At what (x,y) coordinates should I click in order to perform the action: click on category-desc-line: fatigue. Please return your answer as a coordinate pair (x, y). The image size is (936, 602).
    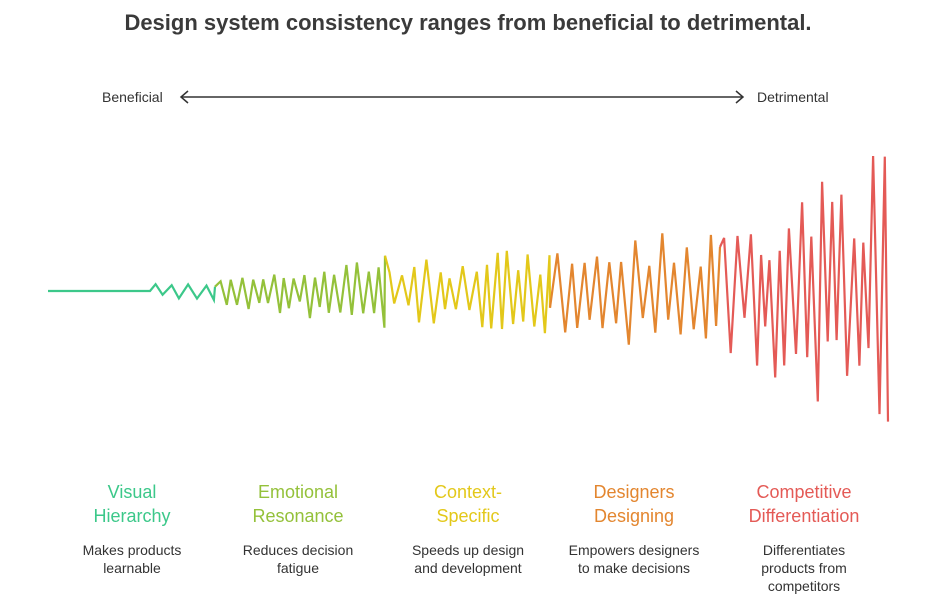
    Looking at the image, I should click on (298, 568).